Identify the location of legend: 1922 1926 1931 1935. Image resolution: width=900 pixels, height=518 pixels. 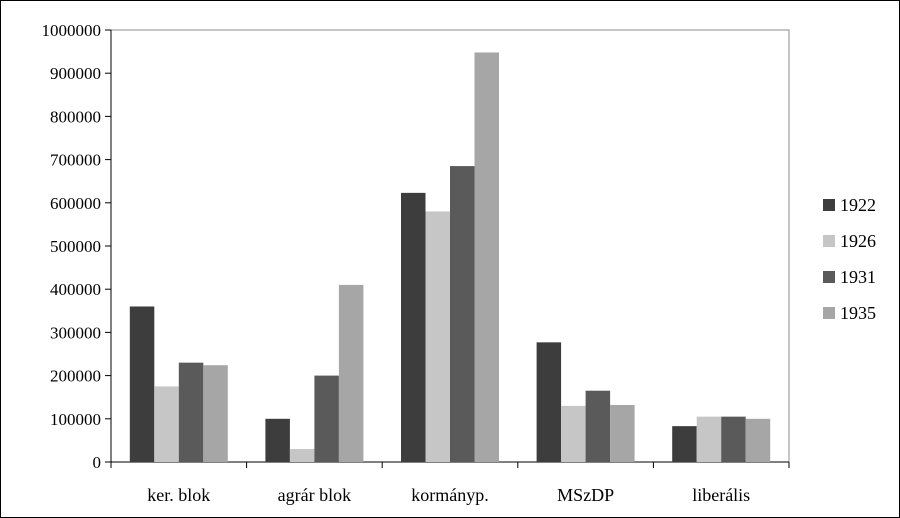
(849, 259).